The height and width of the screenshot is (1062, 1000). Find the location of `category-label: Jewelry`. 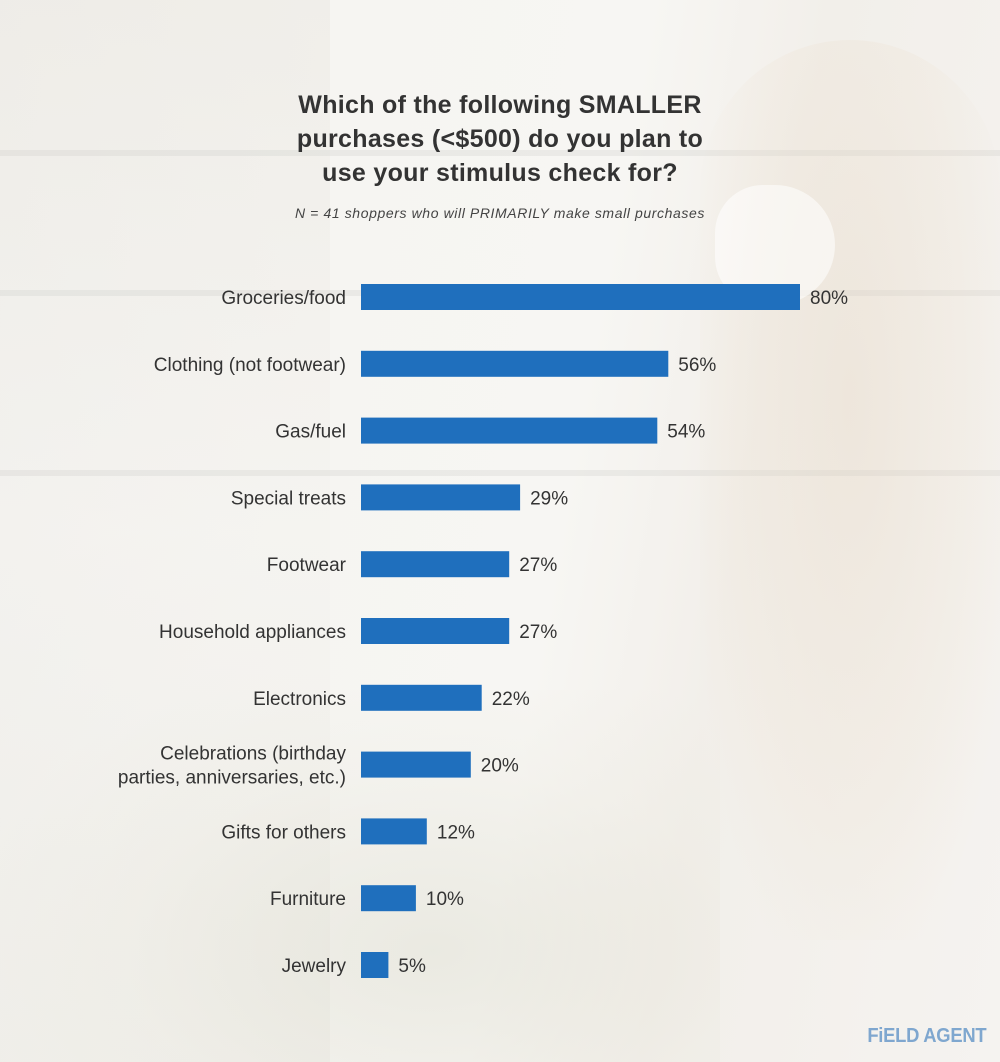

category-label: Jewelry is located at coordinates (314, 966).